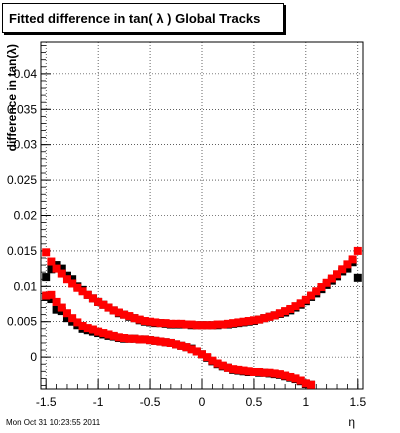 The height and width of the screenshot is (433, 400). I want to click on y-tick-label: 0, so click(33, 357).